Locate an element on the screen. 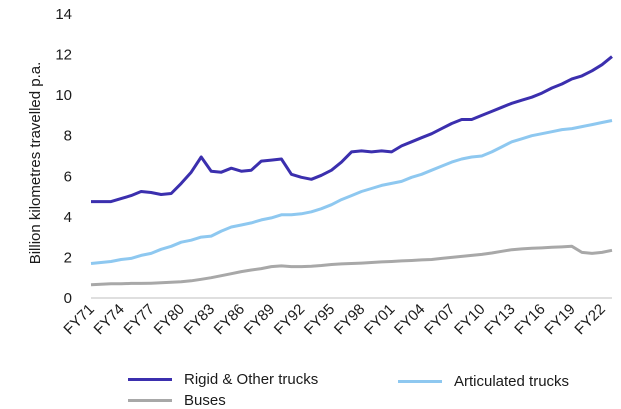 The width and height of the screenshot is (621, 409). x-tick-label: FY95 is located at coordinates (319, 319).